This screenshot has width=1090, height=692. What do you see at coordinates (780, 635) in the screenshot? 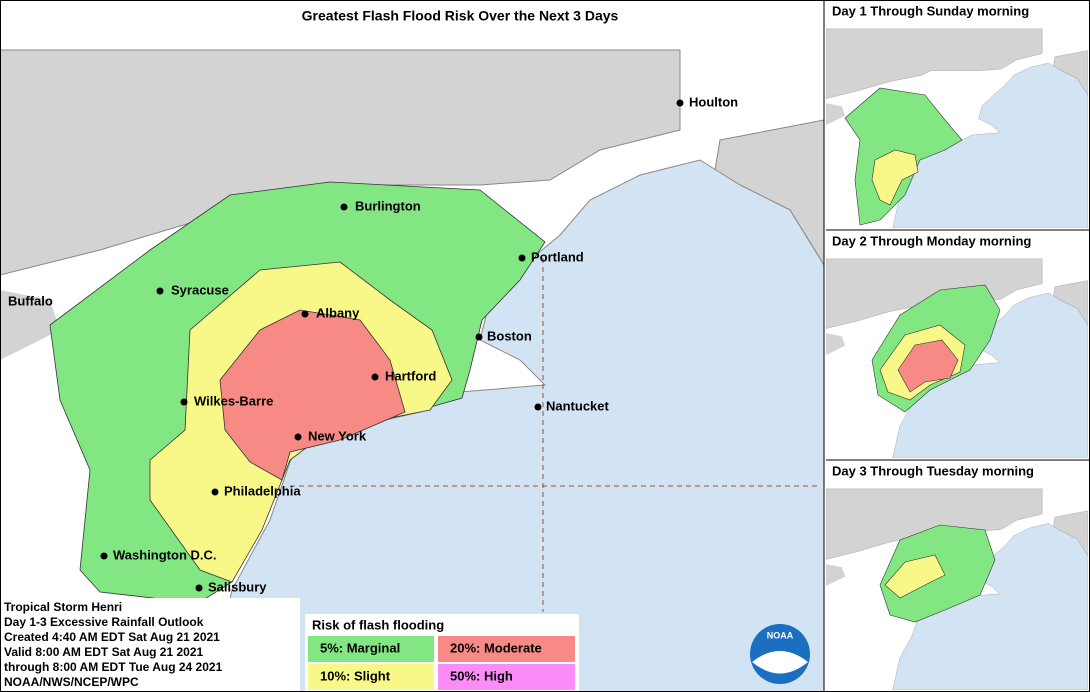
I see `logo-text: NOAA` at bounding box center [780, 635].